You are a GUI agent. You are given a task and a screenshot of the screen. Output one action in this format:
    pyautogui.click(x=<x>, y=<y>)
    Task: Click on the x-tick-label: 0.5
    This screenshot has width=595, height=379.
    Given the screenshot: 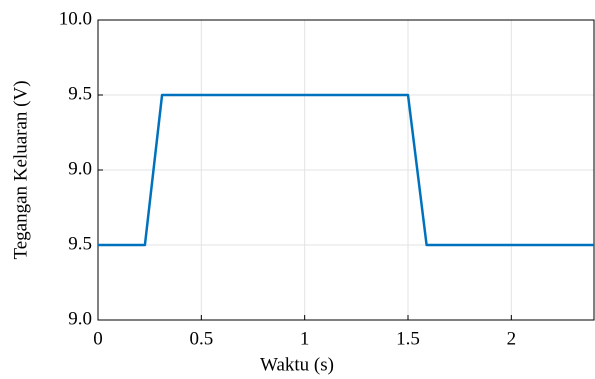 What is the action you would take?
    pyautogui.click(x=201, y=338)
    